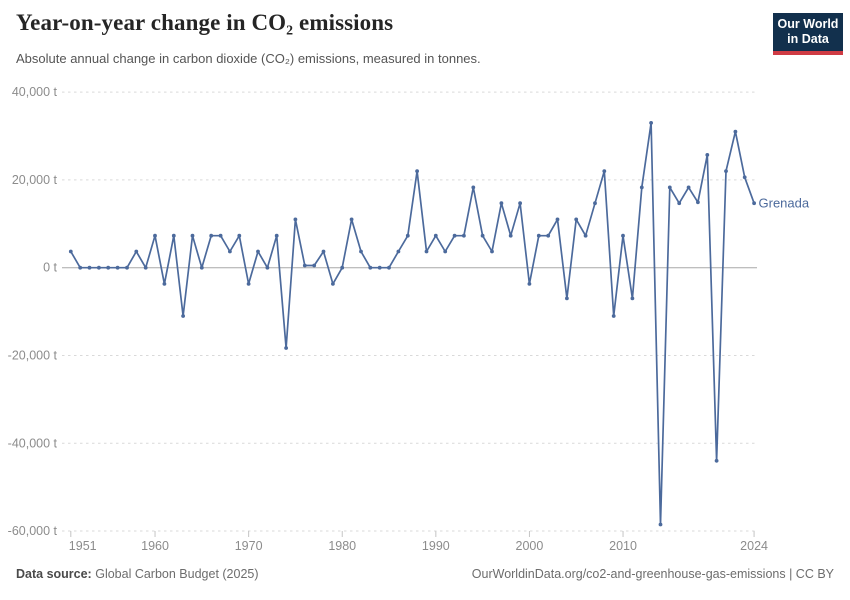  What do you see at coordinates (117, 267) in the screenshot?
I see `data-point-1956` at bounding box center [117, 267].